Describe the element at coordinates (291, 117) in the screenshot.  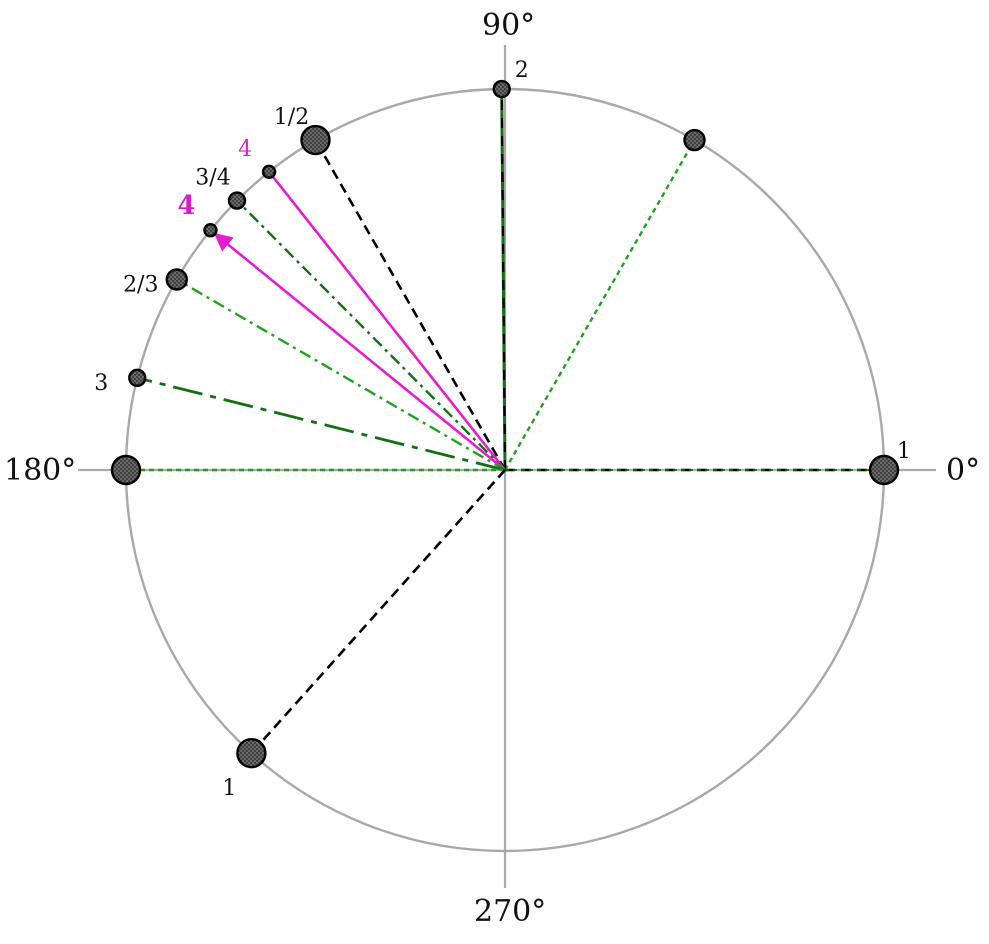
I see `point-label-p-1-2: 1/2` at that location.